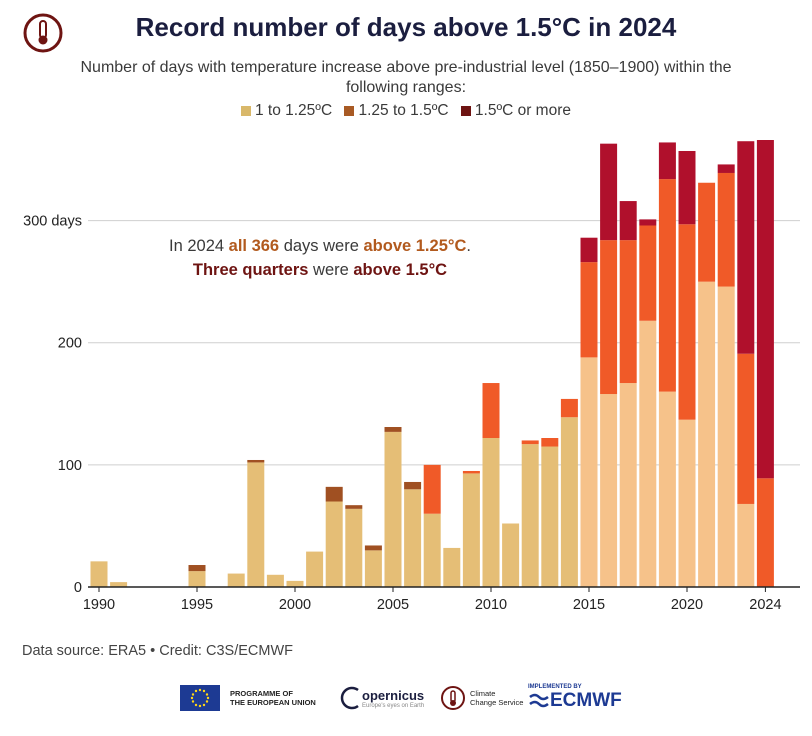 Image resolution: width=812 pixels, height=736 pixels. I want to click on data-source-credit: Data source: ERA5 • Credit: C3S/ECMWF, so click(157, 651).